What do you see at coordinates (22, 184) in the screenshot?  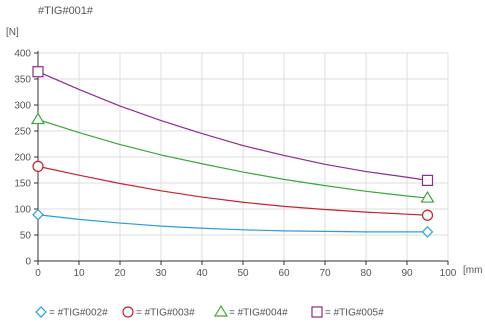 I see `y-tick-label: 150` at bounding box center [22, 184].